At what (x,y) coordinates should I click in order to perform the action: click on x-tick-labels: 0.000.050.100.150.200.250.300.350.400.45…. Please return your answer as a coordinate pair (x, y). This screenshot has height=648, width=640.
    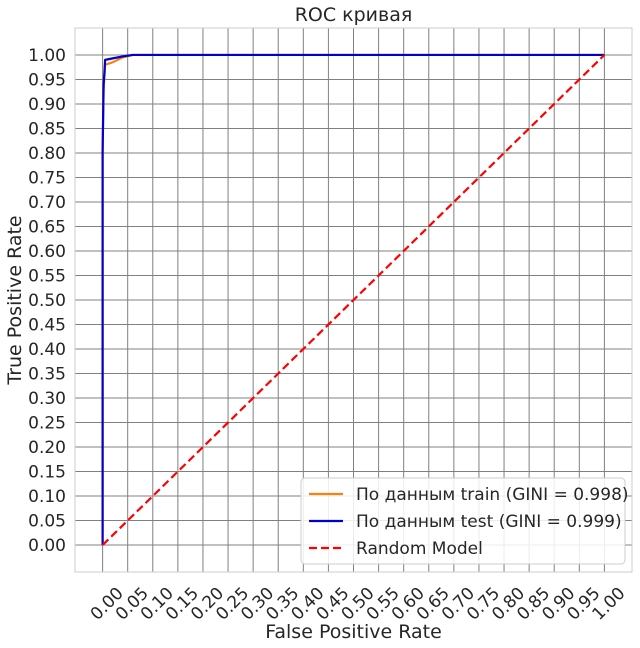
    Looking at the image, I should click on (358, 604).